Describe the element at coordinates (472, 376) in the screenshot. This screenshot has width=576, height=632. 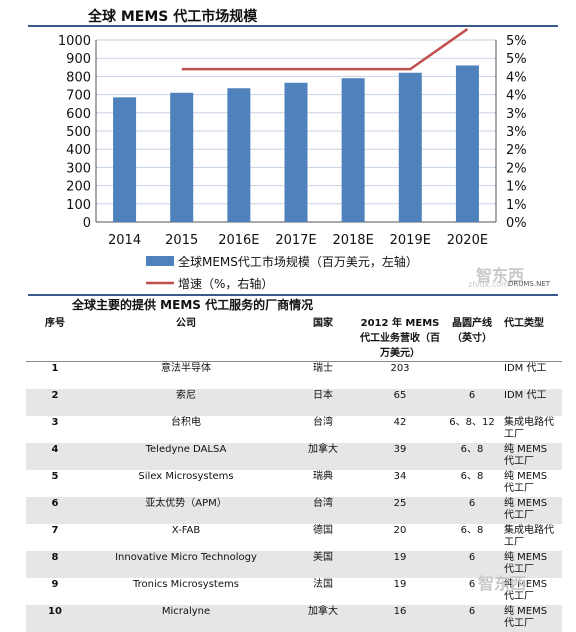
I see `wafer-line-cell` at that location.